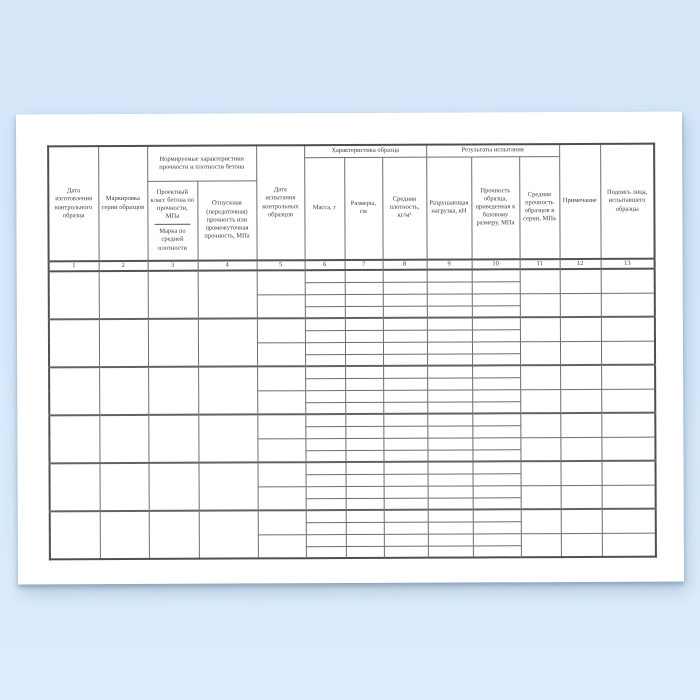  Describe the element at coordinates (280, 265) in the screenshot. I see `column-number: 5` at that location.